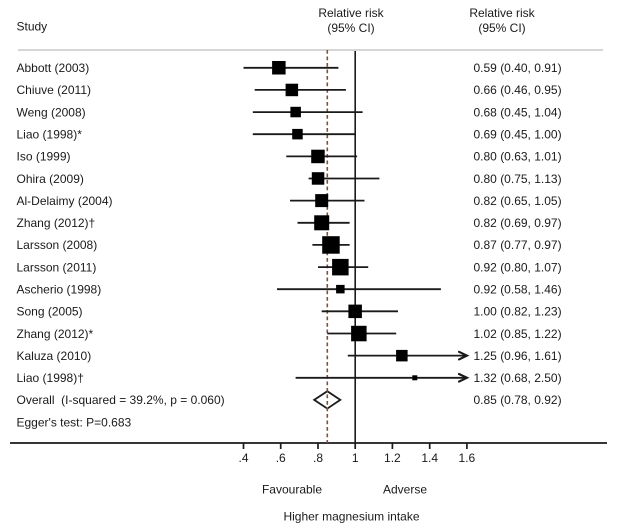 The image size is (617, 528). I want to click on svg-text: Zhang (2012)†, so click(56, 223).